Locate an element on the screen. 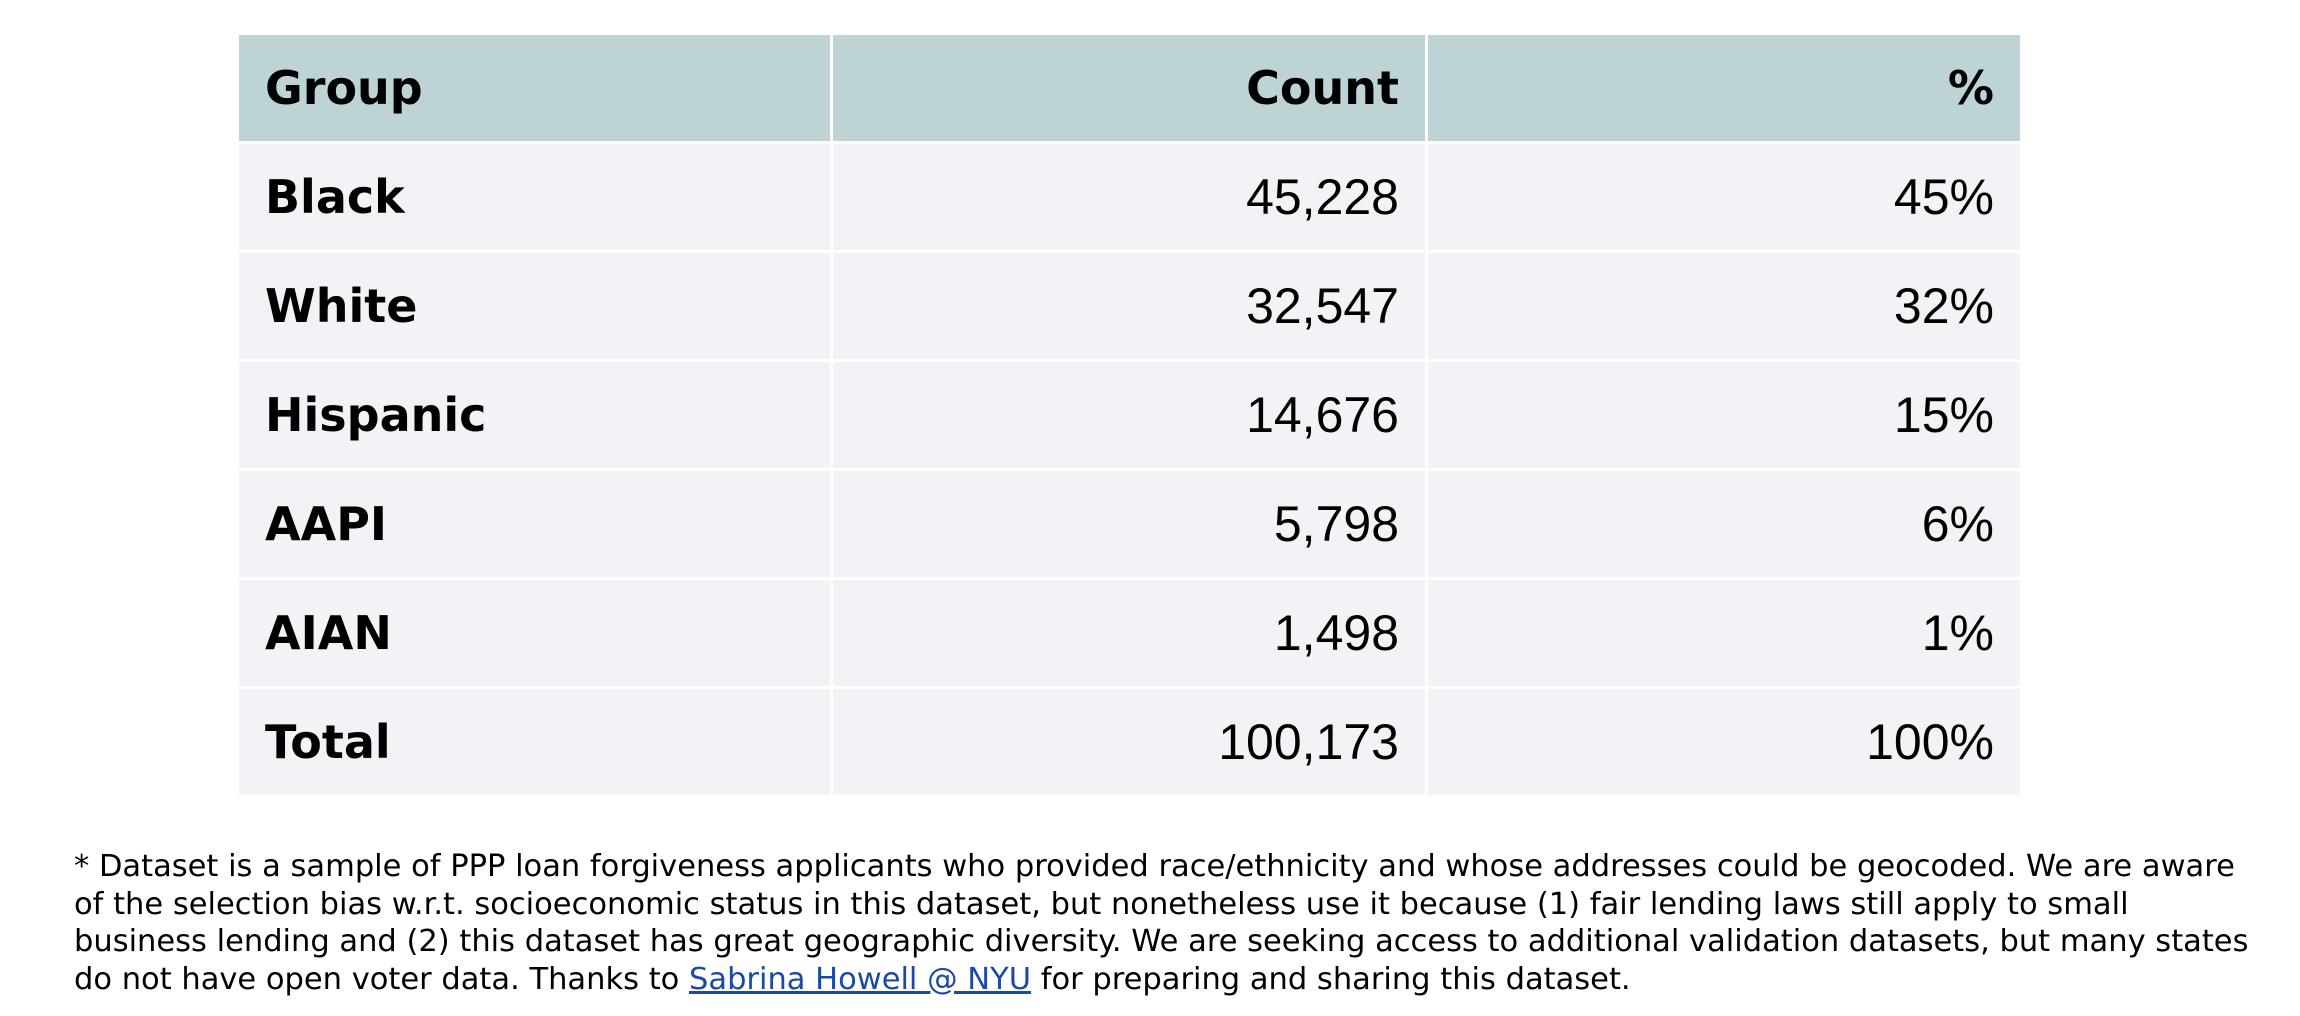 This screenshot has height=1016, width=2300. percent-cell: 100% is located at coordinates (1724, 742).